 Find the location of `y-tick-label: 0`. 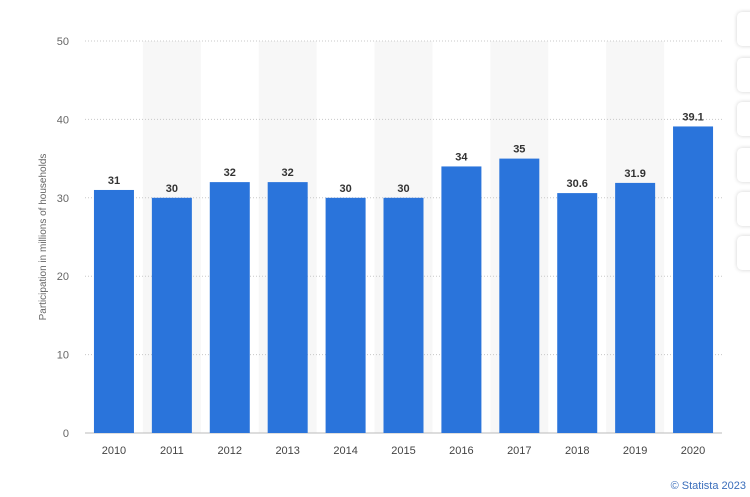

y-tick-label: 0 is located at coordinates (66, 434).